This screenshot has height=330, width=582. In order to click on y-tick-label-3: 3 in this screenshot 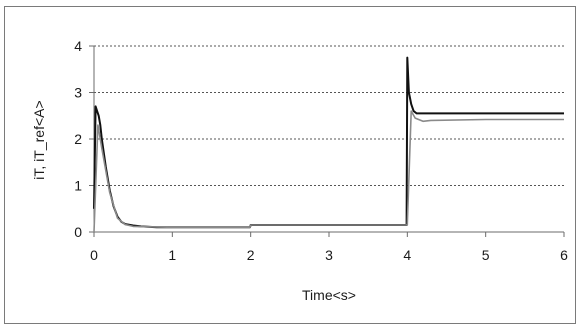, I will do `click(78, 93)`.